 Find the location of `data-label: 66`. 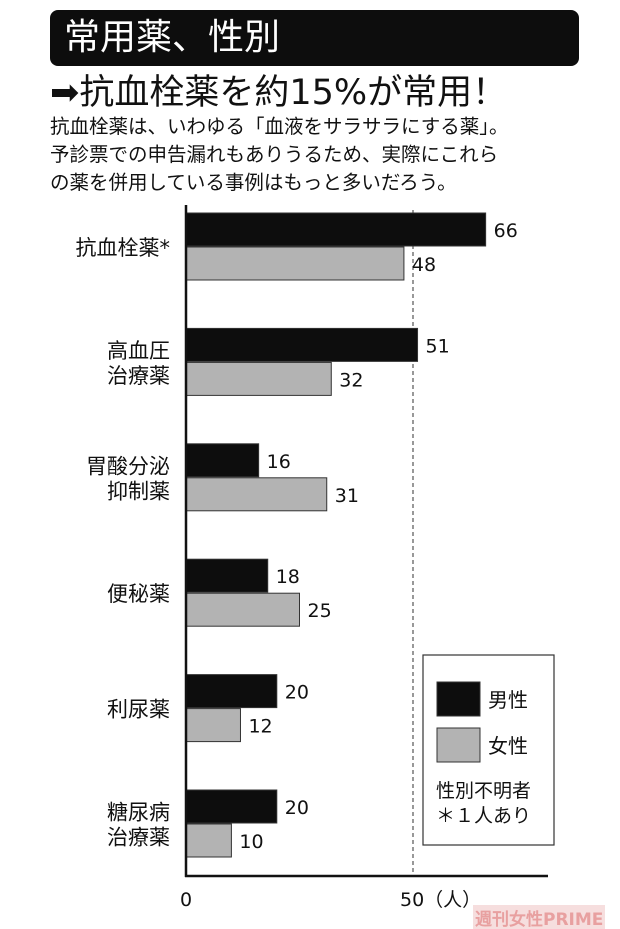

data-label: 66 is located at coordinates (506, 231).